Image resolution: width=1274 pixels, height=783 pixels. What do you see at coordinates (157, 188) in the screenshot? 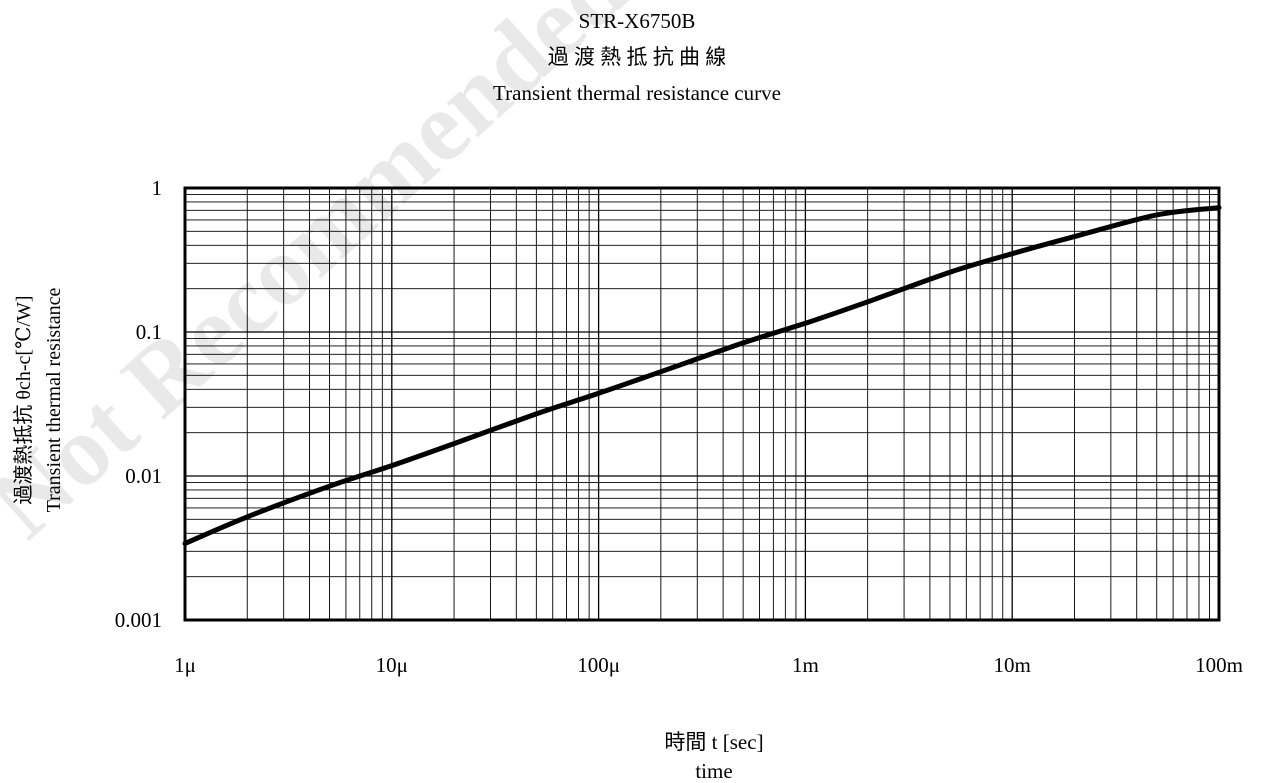
I see `y-tick-label: 1` at bounding box center [157, 188].